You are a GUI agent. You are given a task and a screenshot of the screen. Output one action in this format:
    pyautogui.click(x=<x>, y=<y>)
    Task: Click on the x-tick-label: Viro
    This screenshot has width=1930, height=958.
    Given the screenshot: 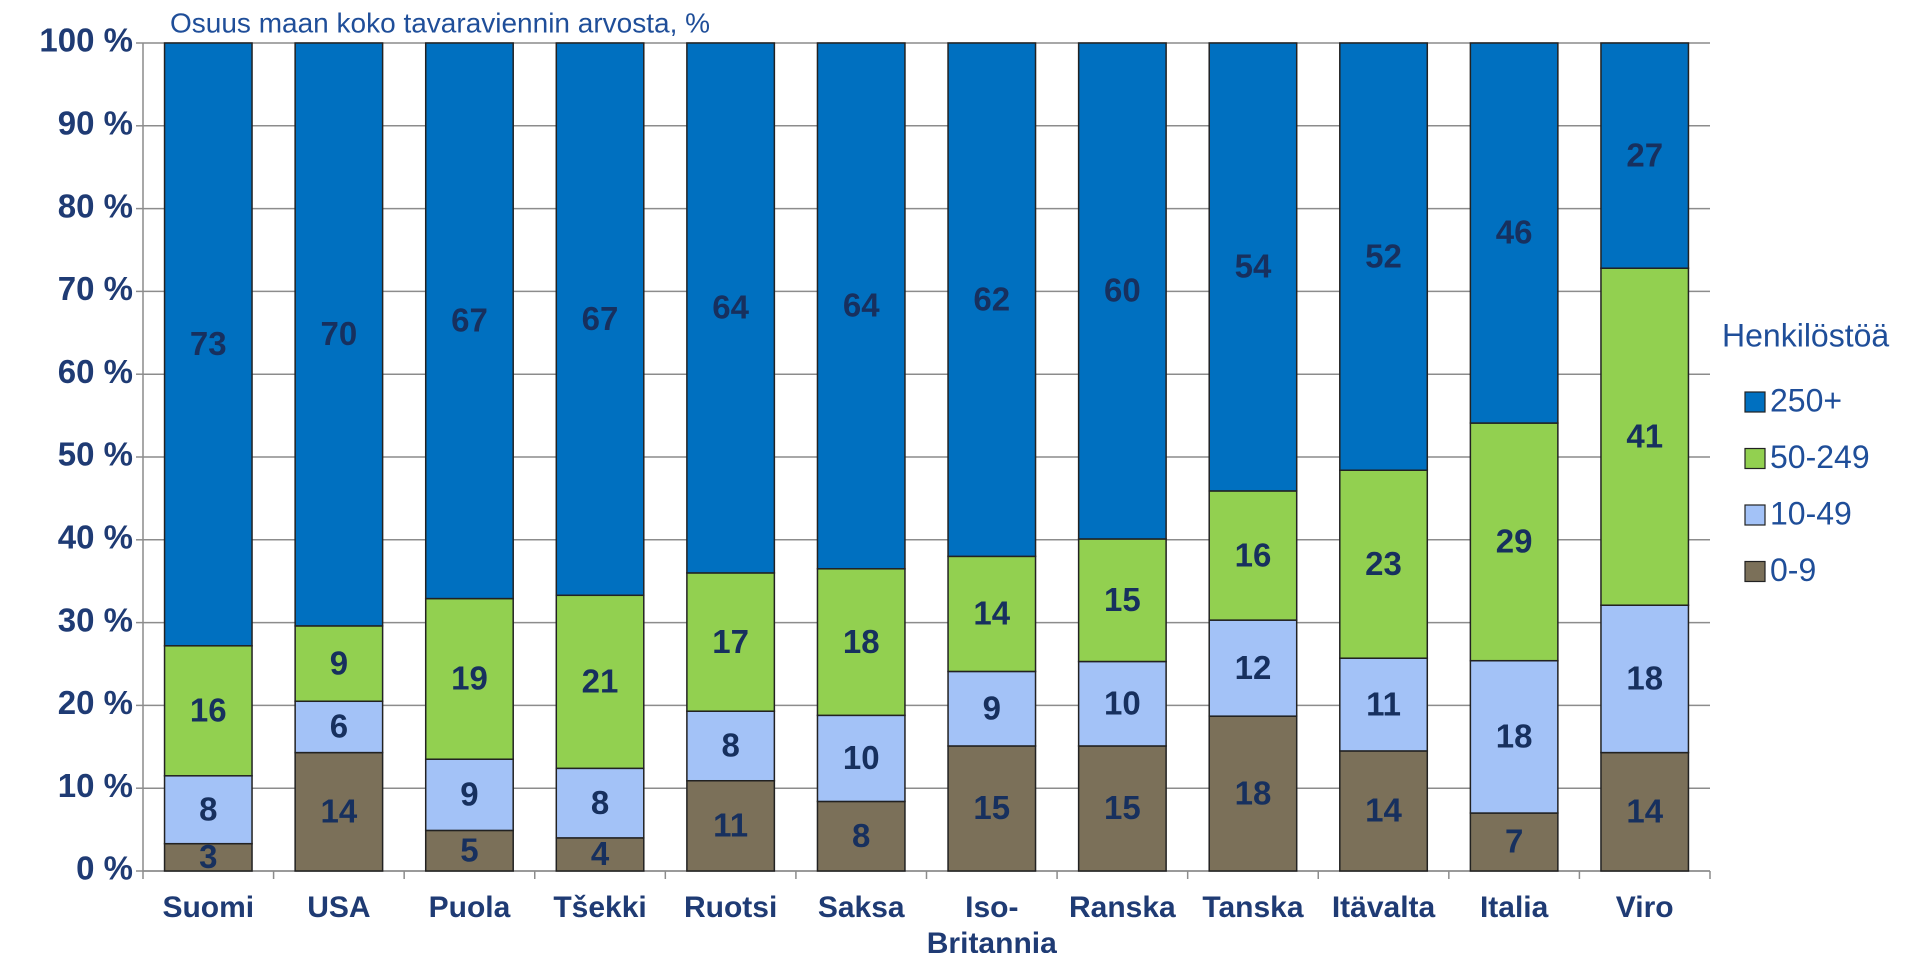 What is the action you would take?
    pyautogui.click(x=1645, y=907)
    